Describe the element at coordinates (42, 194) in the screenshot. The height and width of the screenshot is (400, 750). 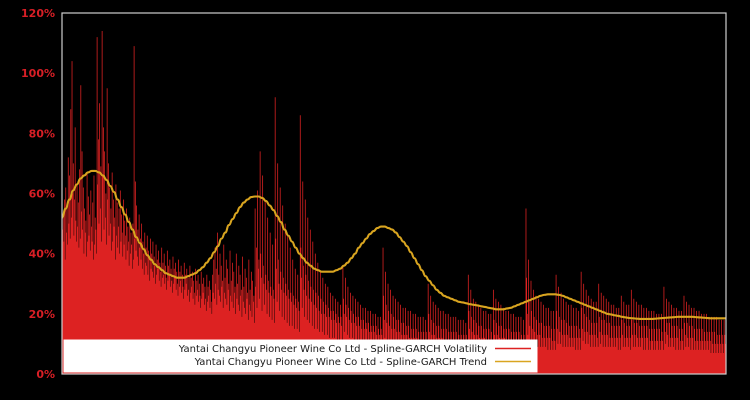
I see `y-axis-tick-label: 60%` at that location.